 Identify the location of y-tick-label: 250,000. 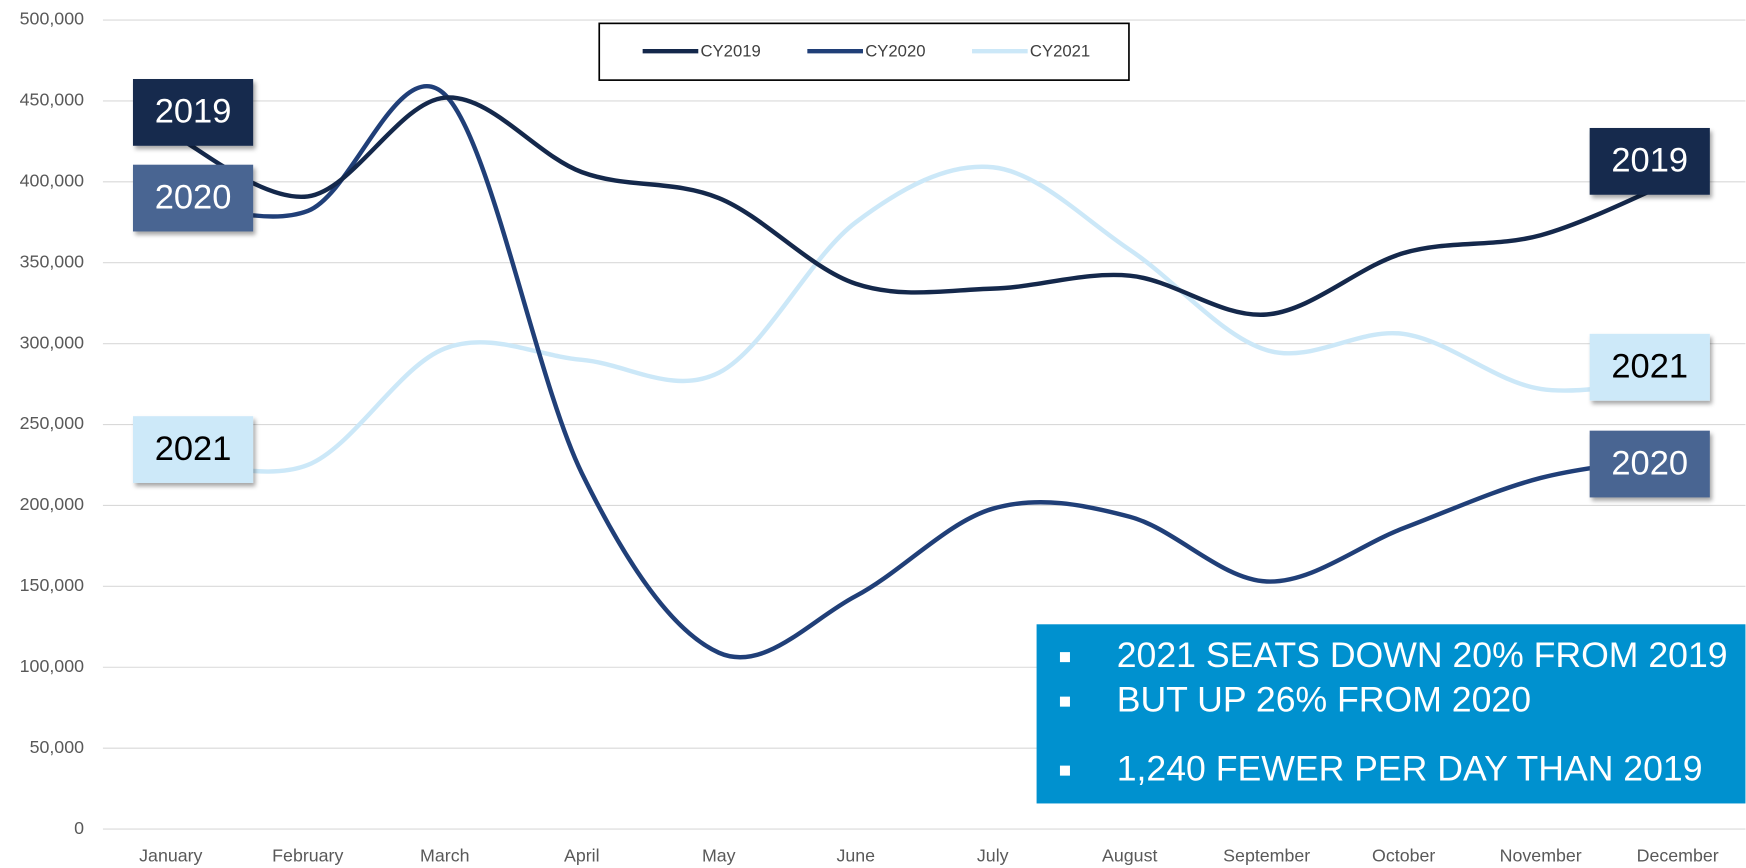
(52, 423).